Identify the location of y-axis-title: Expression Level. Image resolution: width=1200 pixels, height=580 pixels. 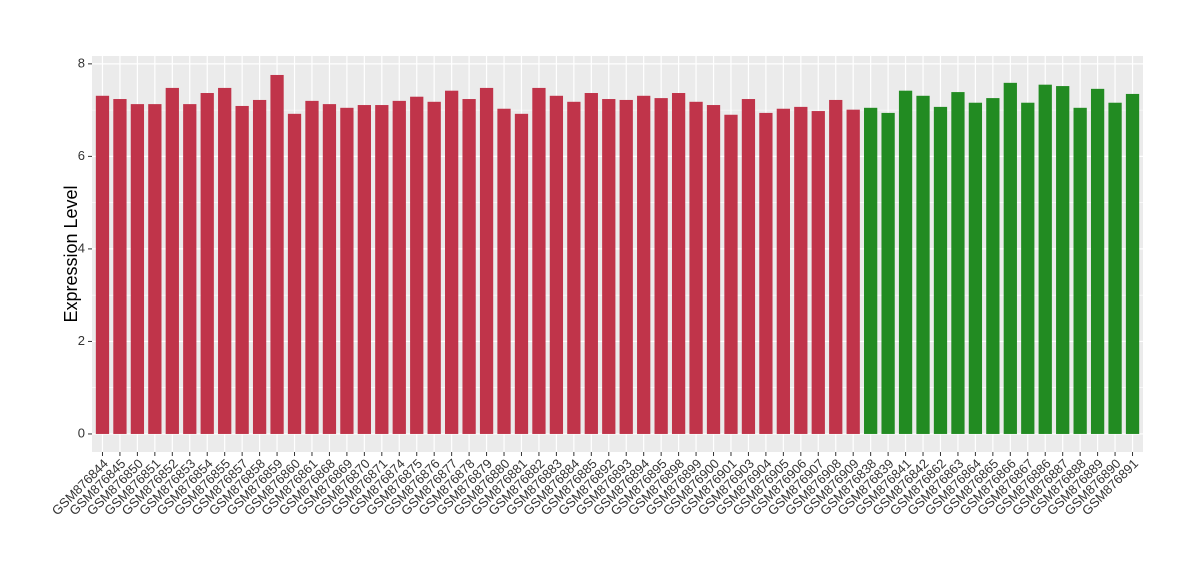
(71, 253).